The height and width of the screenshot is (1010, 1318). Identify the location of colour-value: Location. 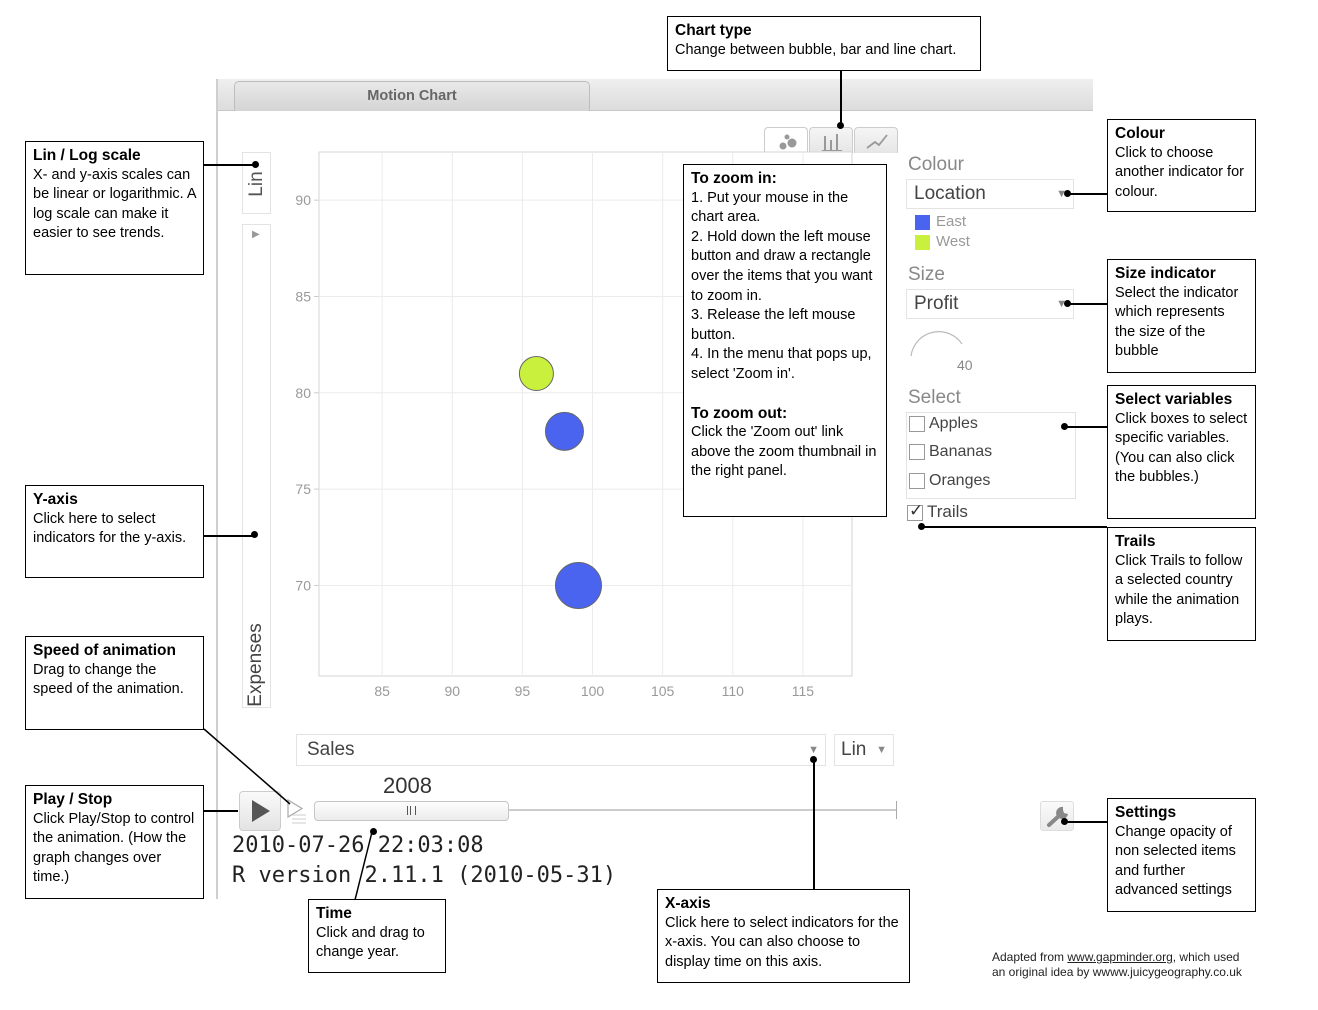
(950, 193).